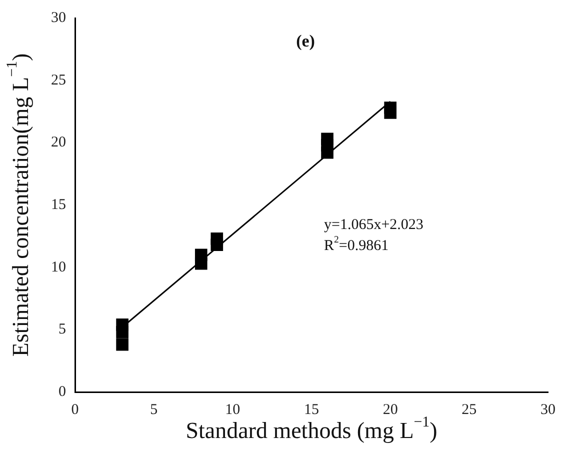  I want to click on y-tick-label: 20, so click(58, 142).